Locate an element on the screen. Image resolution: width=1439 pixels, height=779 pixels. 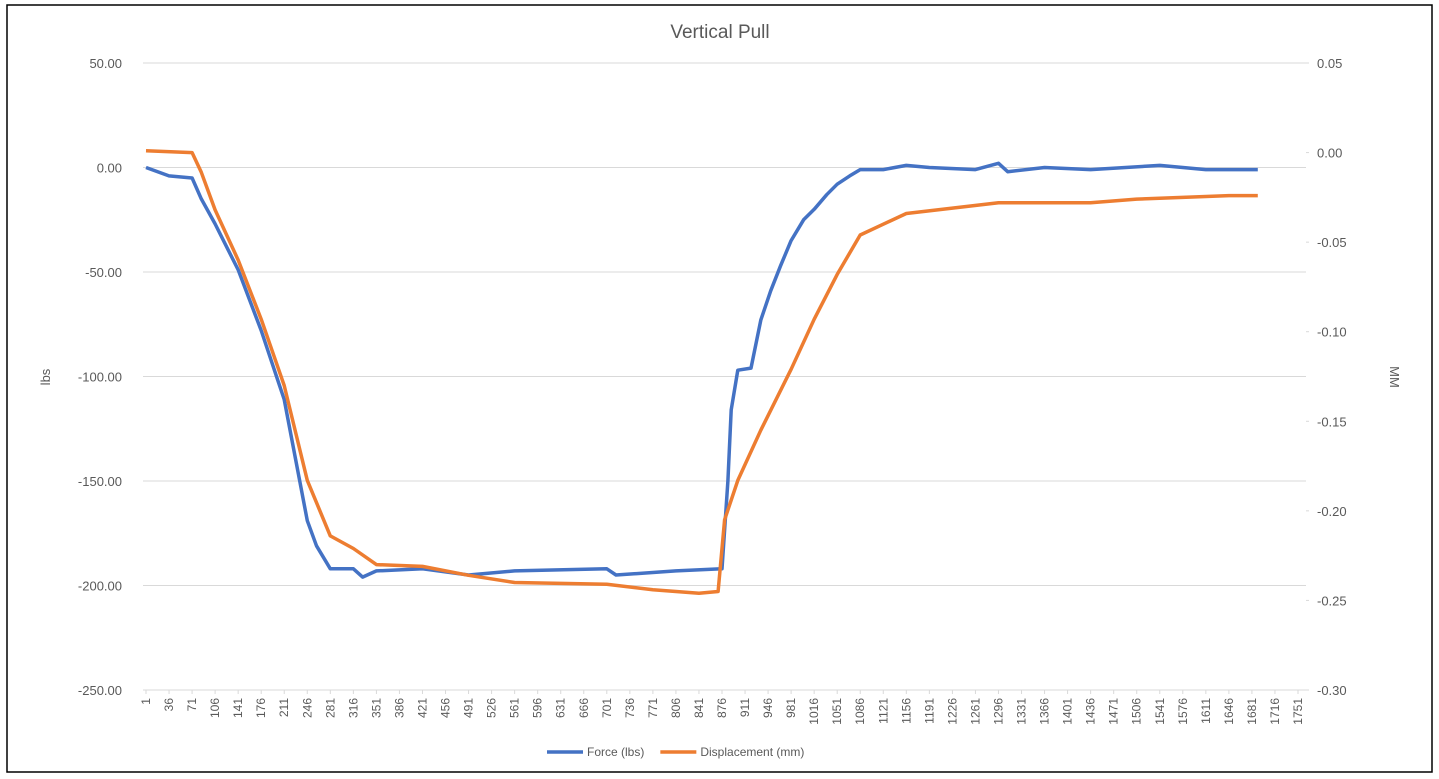
y2-tick-label: -0.05 is located at coordinates (1332, 242).